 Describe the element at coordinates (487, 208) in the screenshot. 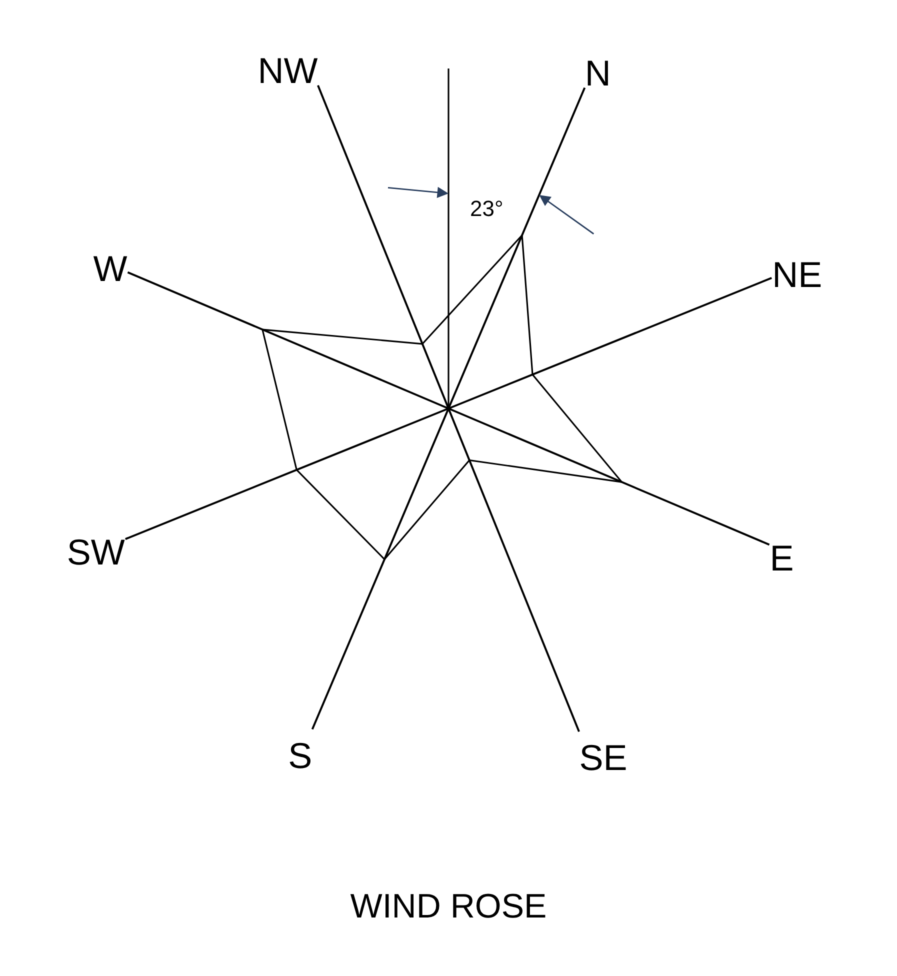

I see `text: 23°` at that location.